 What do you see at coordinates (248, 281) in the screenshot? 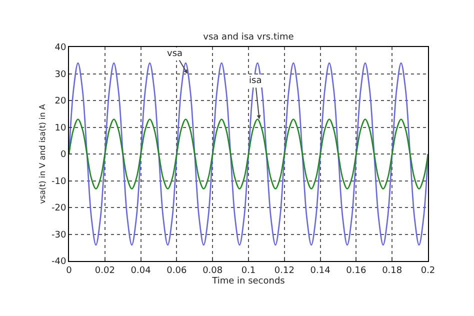
I see `x-axis-title: Time in seconds` at bounding box center [248, 281].